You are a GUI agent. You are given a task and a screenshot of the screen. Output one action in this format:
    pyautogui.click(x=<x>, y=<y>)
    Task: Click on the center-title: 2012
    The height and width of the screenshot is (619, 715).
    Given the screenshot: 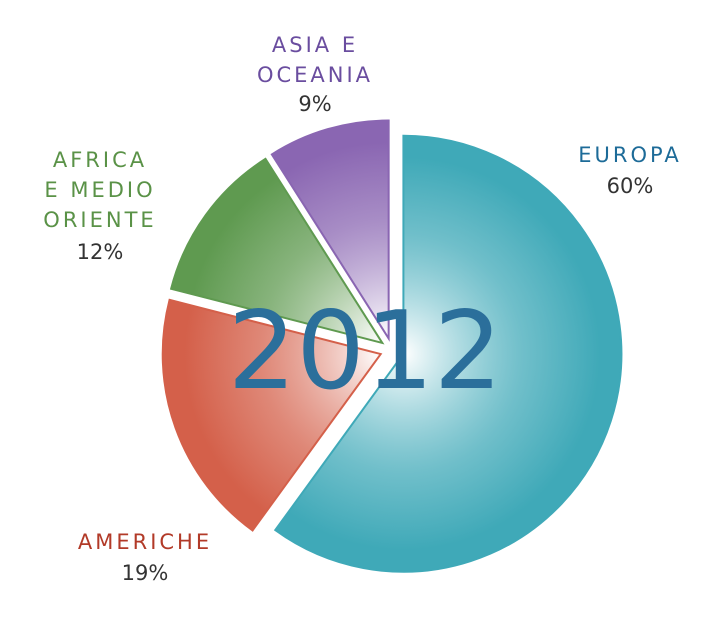 What is the action you would take?
    pyautogui.click(x=365, y=351)
    